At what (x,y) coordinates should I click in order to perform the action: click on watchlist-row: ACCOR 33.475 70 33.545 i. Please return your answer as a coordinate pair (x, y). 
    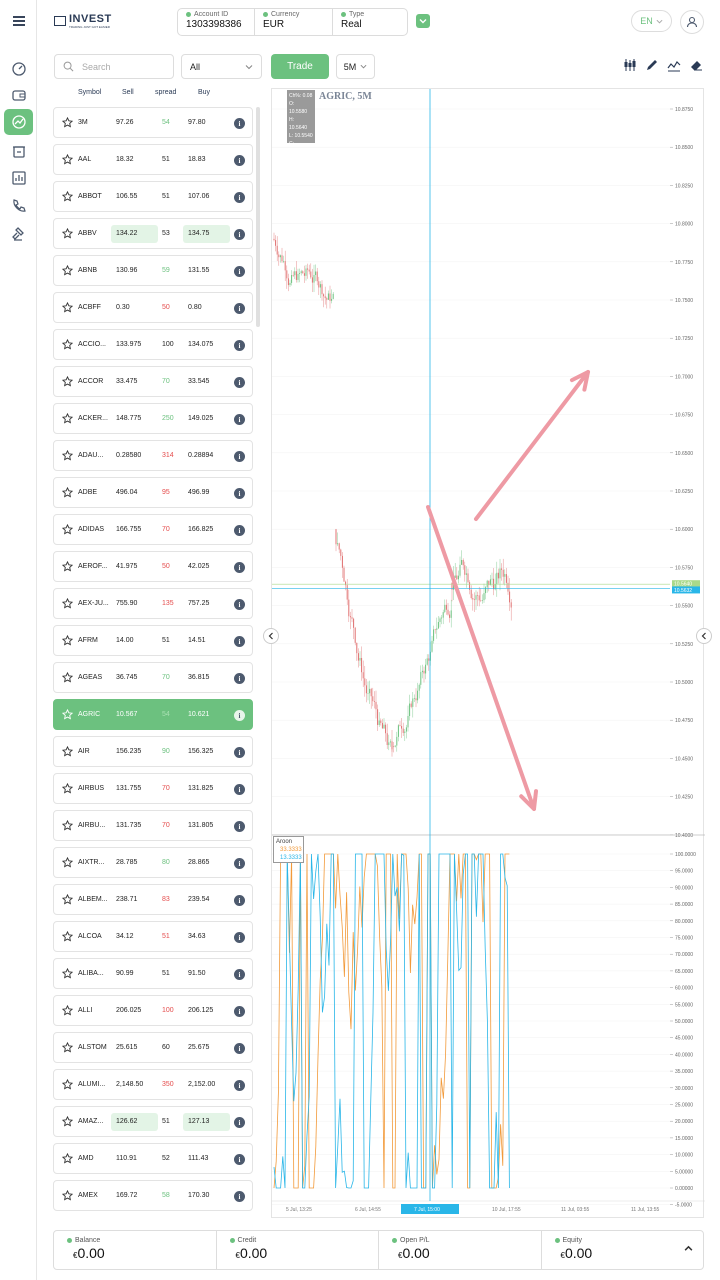
    Looking at the image, I should click on (153, 381).